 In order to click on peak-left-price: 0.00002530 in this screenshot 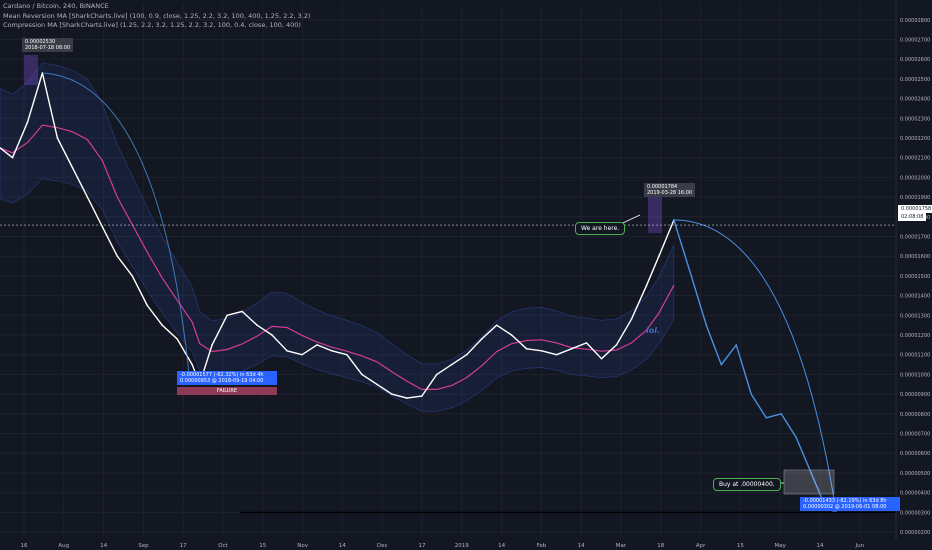, I will do `click(40, 42)`.